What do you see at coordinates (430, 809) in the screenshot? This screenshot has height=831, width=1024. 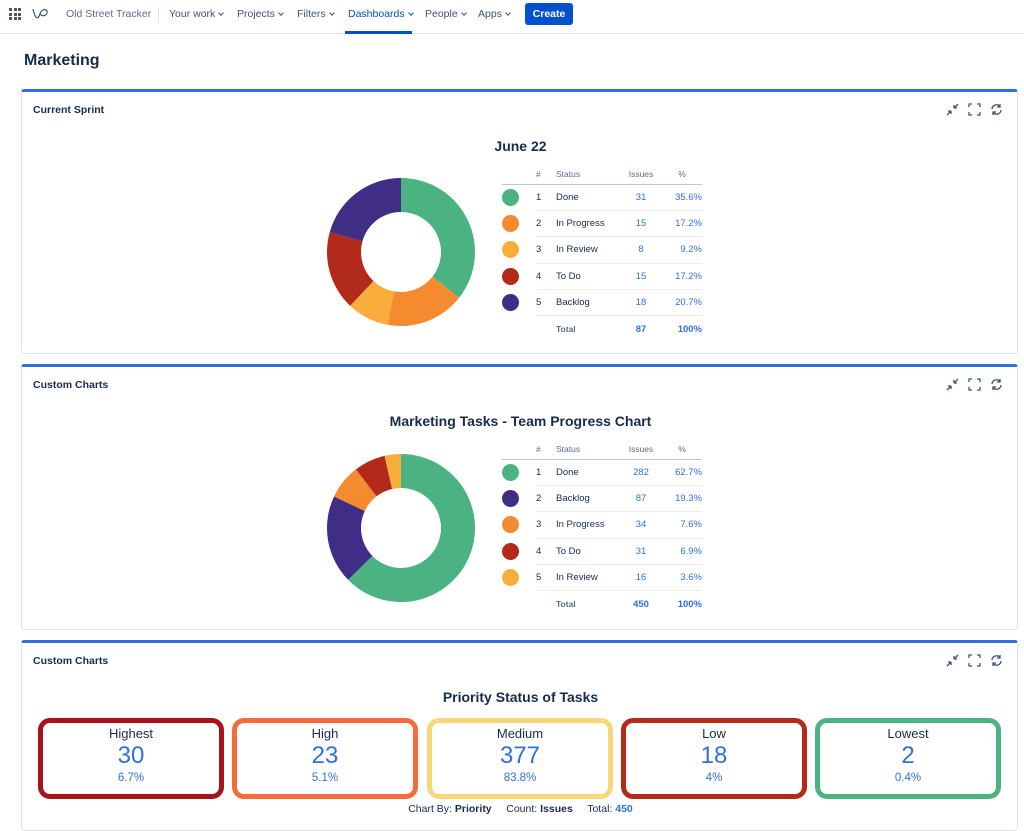 I see `chart-by-label: Chart By:` at bounding box center [430, 809].